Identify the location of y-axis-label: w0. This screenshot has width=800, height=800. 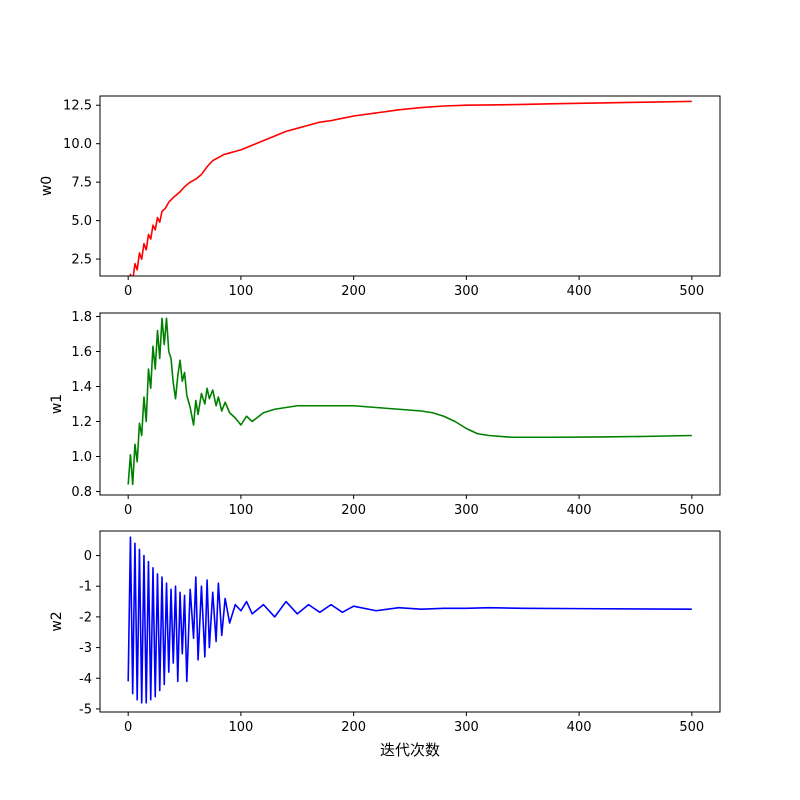
(47, 186).